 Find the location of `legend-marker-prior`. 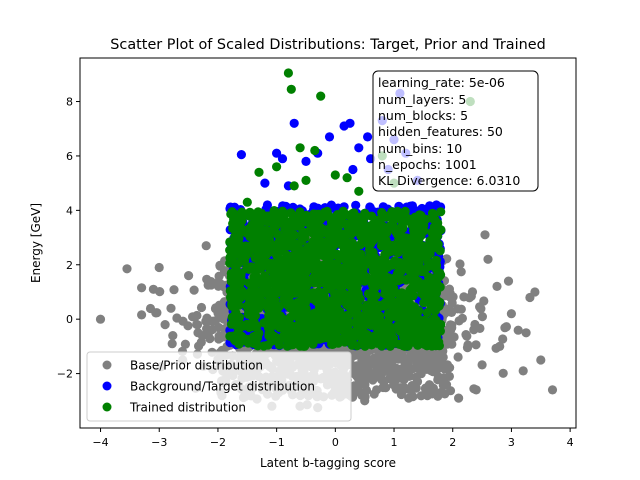

legend-marker-prior is located at coordinates (107, 365).